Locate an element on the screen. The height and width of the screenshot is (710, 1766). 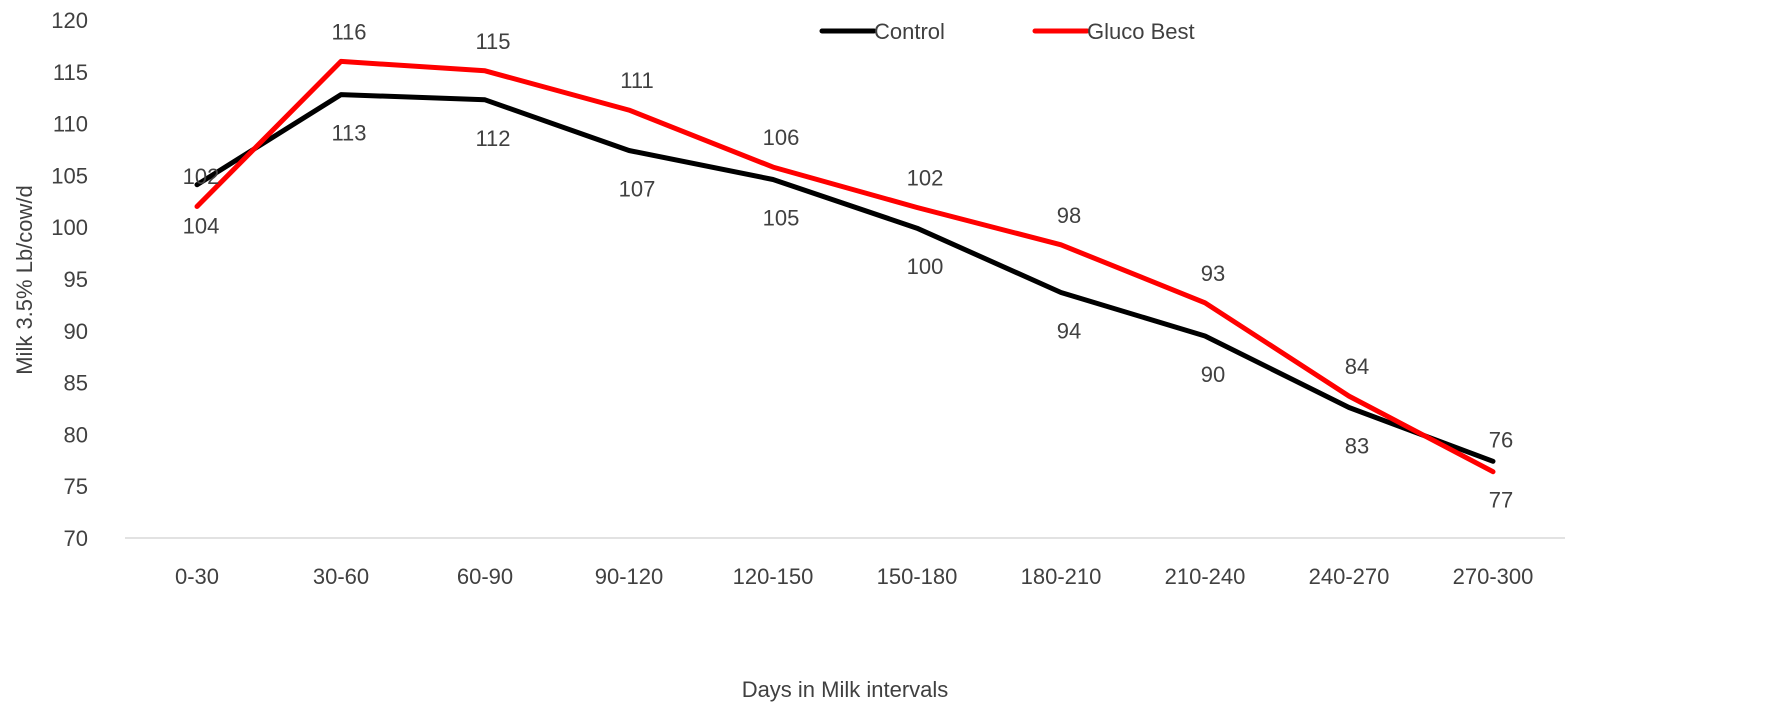
y-axis: 70 75 80 85 90 95 100 105 110 115 120 is located at coordinates (69, 279).